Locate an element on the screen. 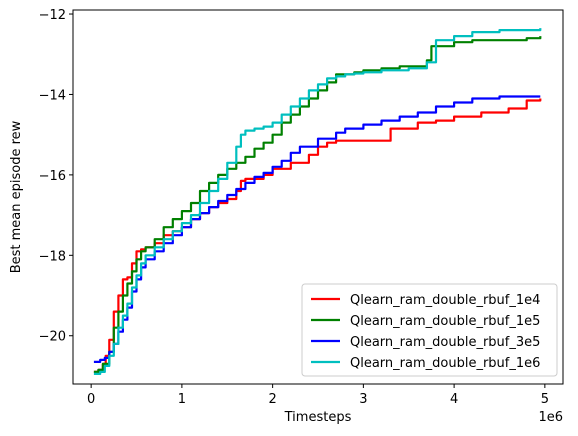 This screenshot has height=436, width=578. x-tick-label: 2 is located at coordinates (272, 399).